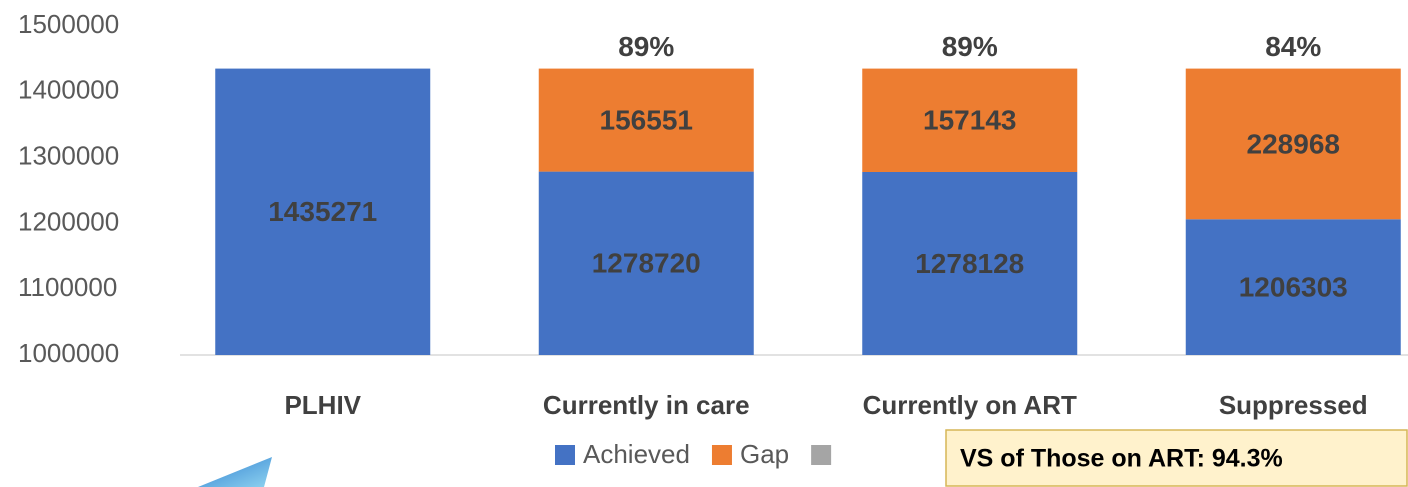 This screenshot has height=487, width=1408. I want to click on legend-label: Achieved, so click(636, 454).